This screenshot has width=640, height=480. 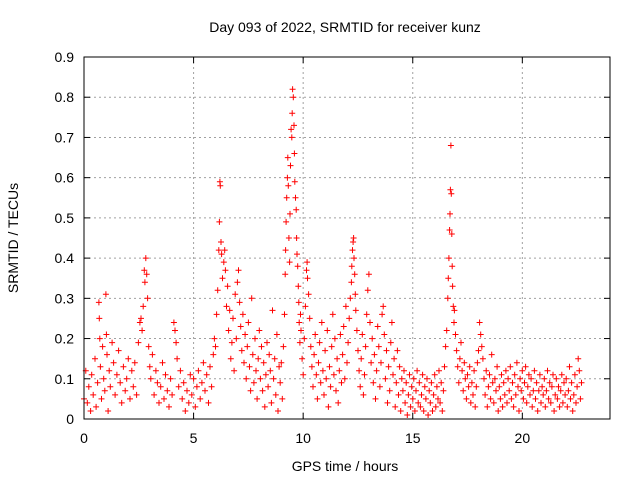 What do you see at coordinates (65, 97) in the screenshot?
I see `y-tick-label: 0.8` at bounding box center [65, 97].